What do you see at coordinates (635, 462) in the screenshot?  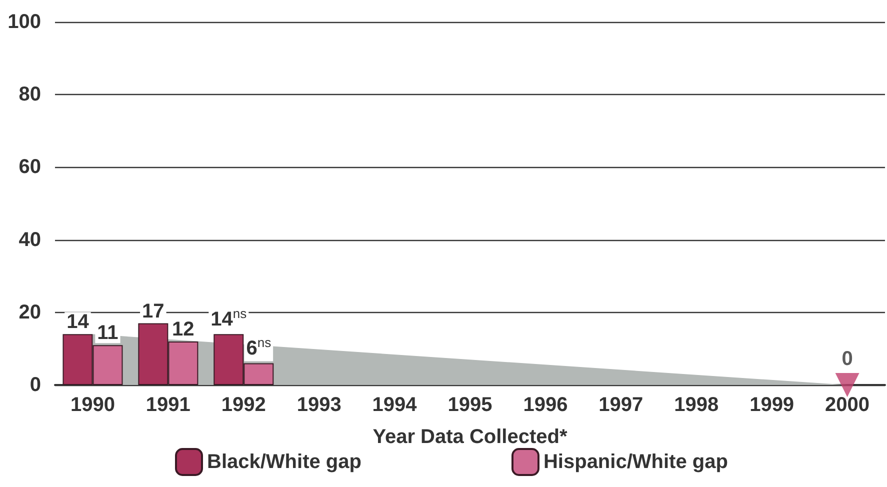 I see `legend-label: Hispanic/White gap` at bounding box center [635, 462].